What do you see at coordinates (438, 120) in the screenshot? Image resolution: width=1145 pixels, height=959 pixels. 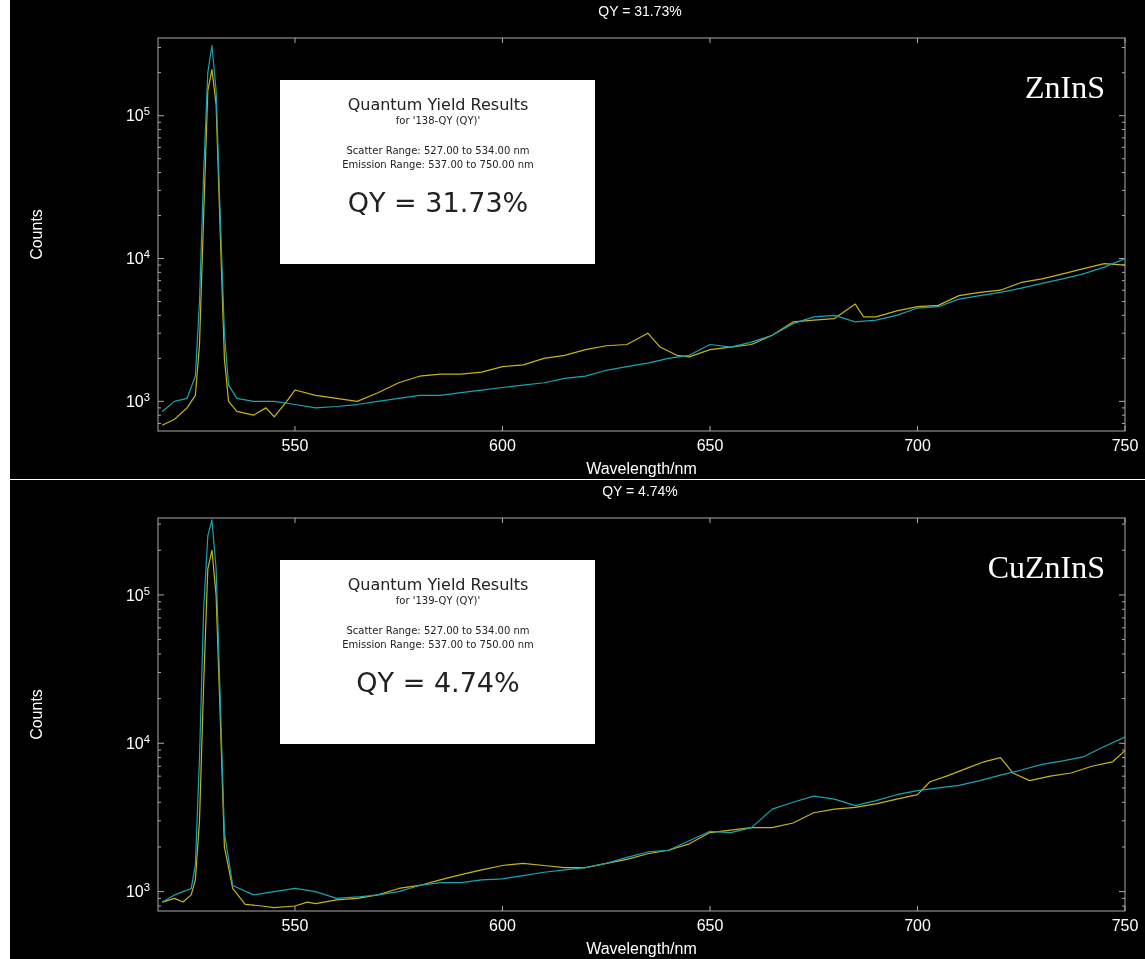 I see `annotation: for '138-QY (QY)'` at bounding box center [438, 120].